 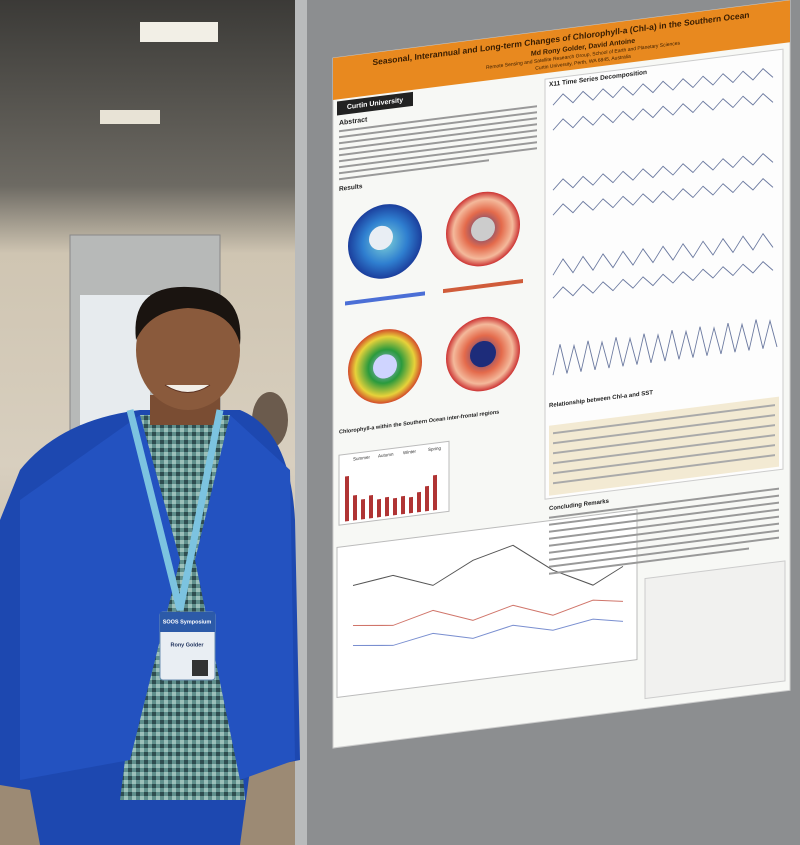 What do you see at coordinates (175, 510) in the screenshot?
I see `lanyard` at bounding box center [175, 510].